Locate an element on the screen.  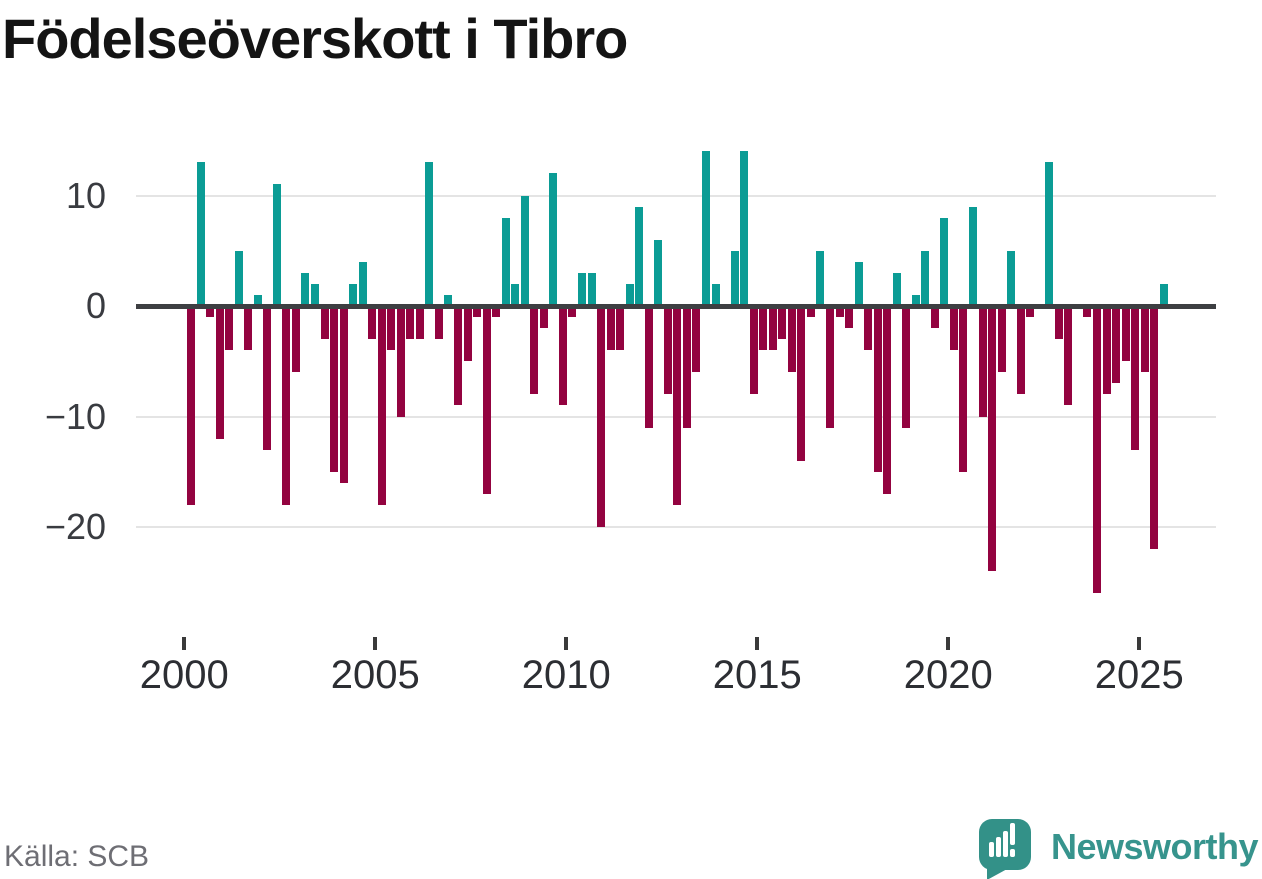
data-bar-2022Q4 is located at coordinates (1058, 323).